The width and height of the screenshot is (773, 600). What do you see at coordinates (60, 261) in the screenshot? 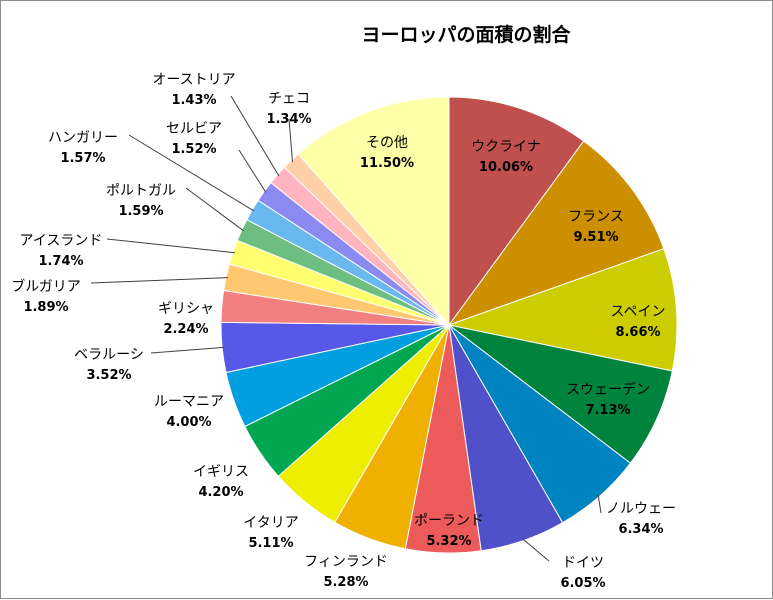
I see `slice-percent-label: 1.74%` at bounding box center [60, 261].